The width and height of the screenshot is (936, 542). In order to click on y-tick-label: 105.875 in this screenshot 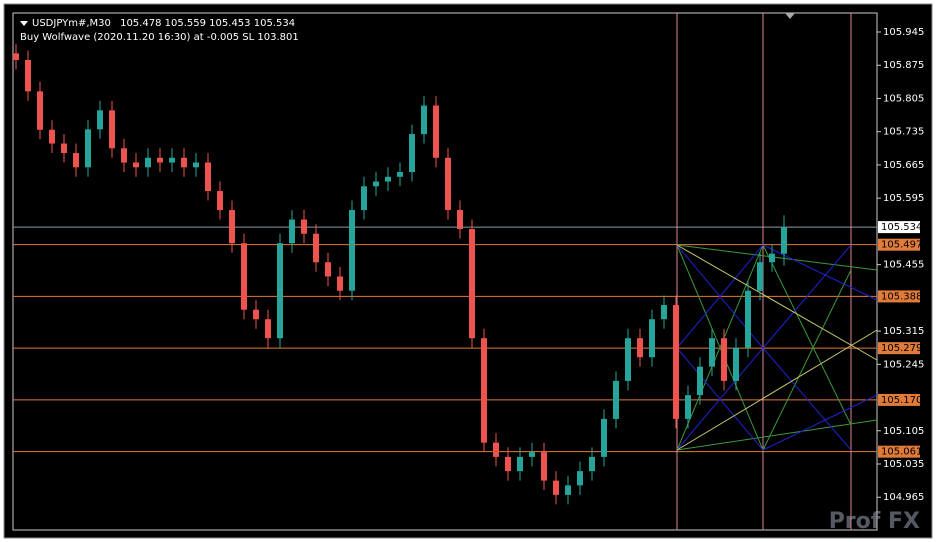, I will do `click(903, 65)`.